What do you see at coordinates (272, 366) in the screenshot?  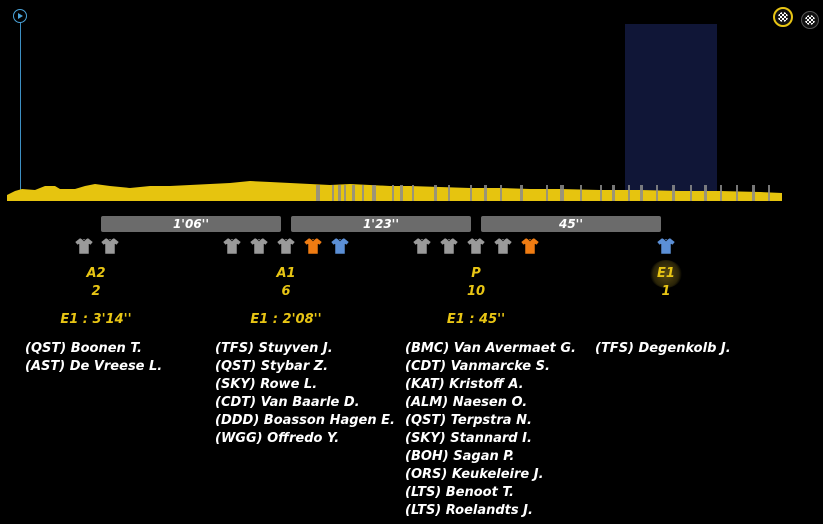 I see `rider-entry: (QST) Stybar Z.` at bounding box center [272, 366].